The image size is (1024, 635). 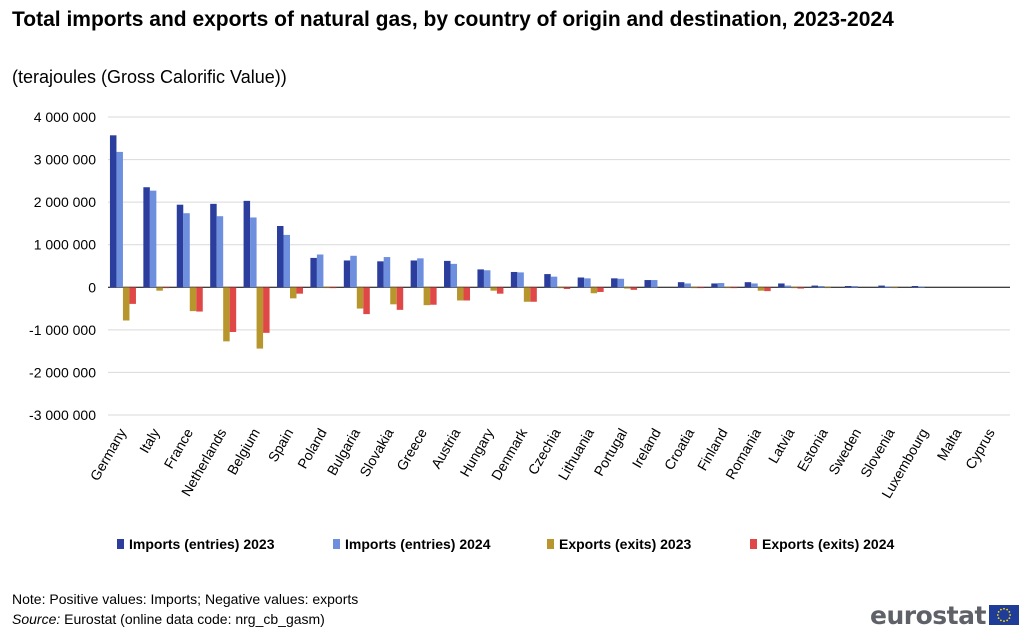 I want to click on y-tick-label: 0, so click(x=92, y=287).